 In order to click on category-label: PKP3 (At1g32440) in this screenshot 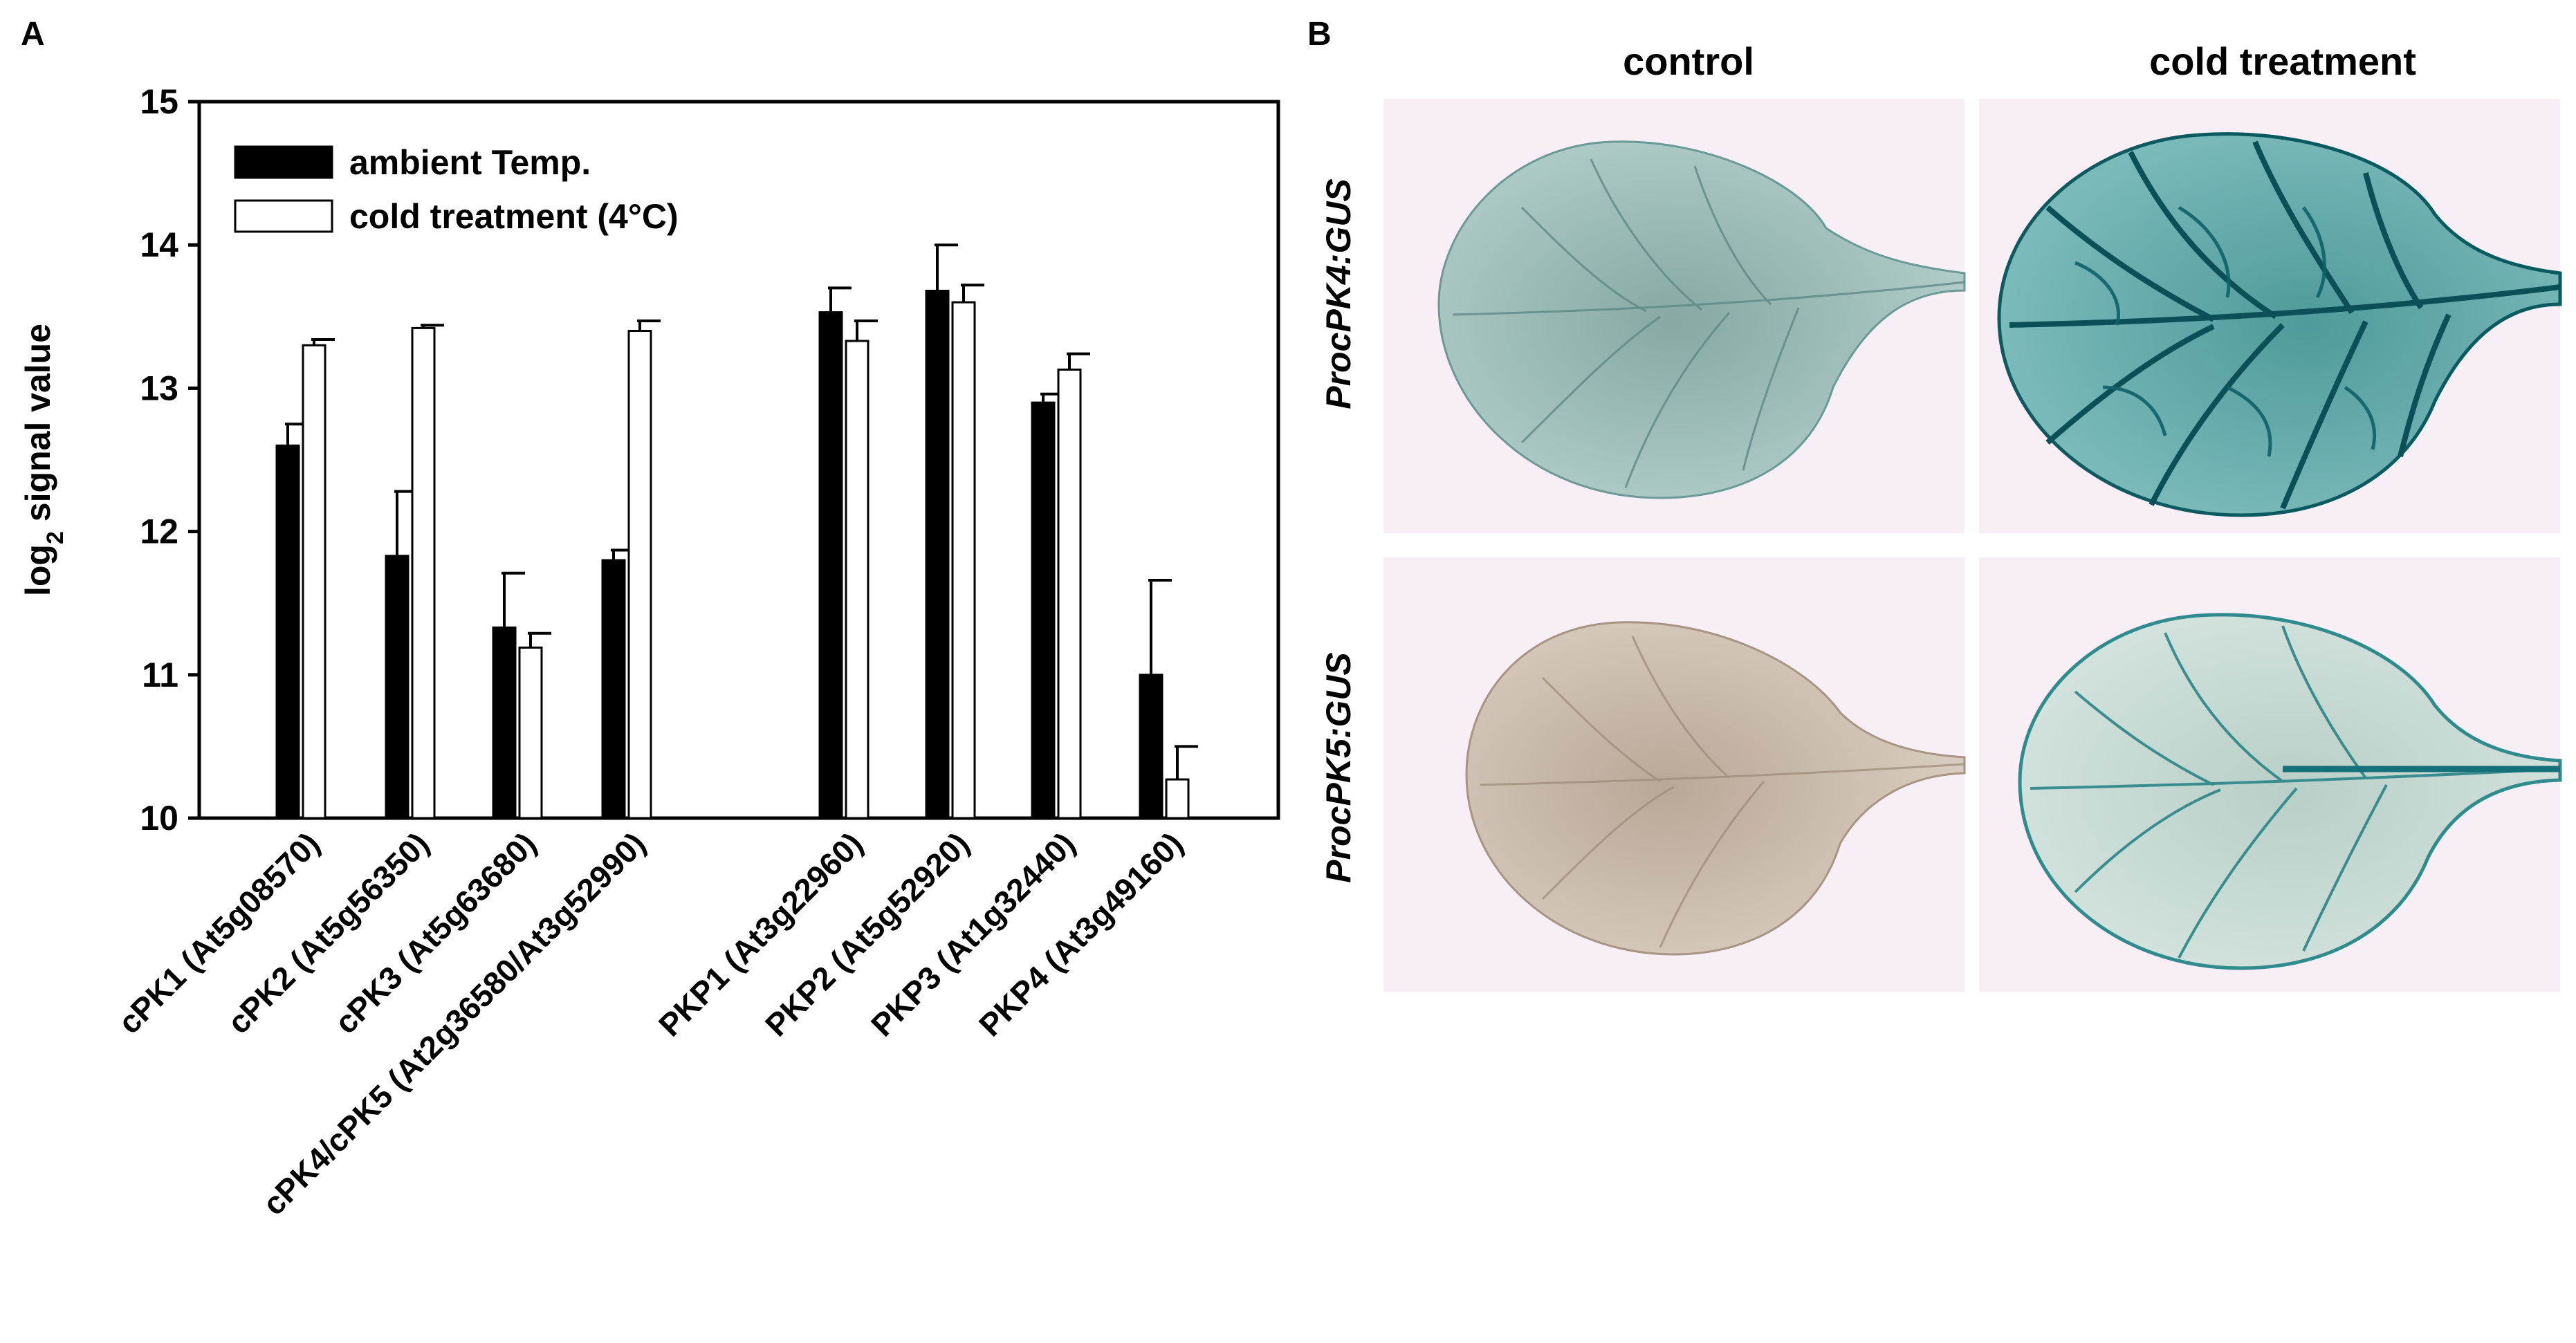, I will do `click(973, 934)`.